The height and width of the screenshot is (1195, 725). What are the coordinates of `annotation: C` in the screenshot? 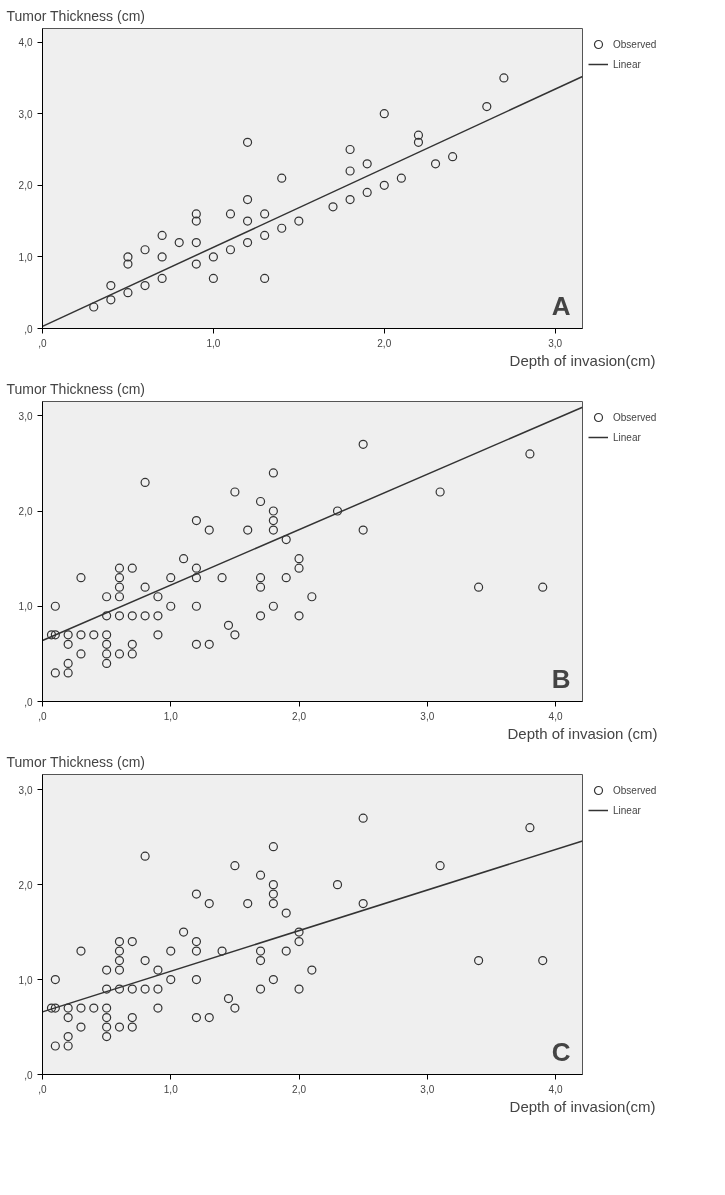 It's located at (561, 1051).